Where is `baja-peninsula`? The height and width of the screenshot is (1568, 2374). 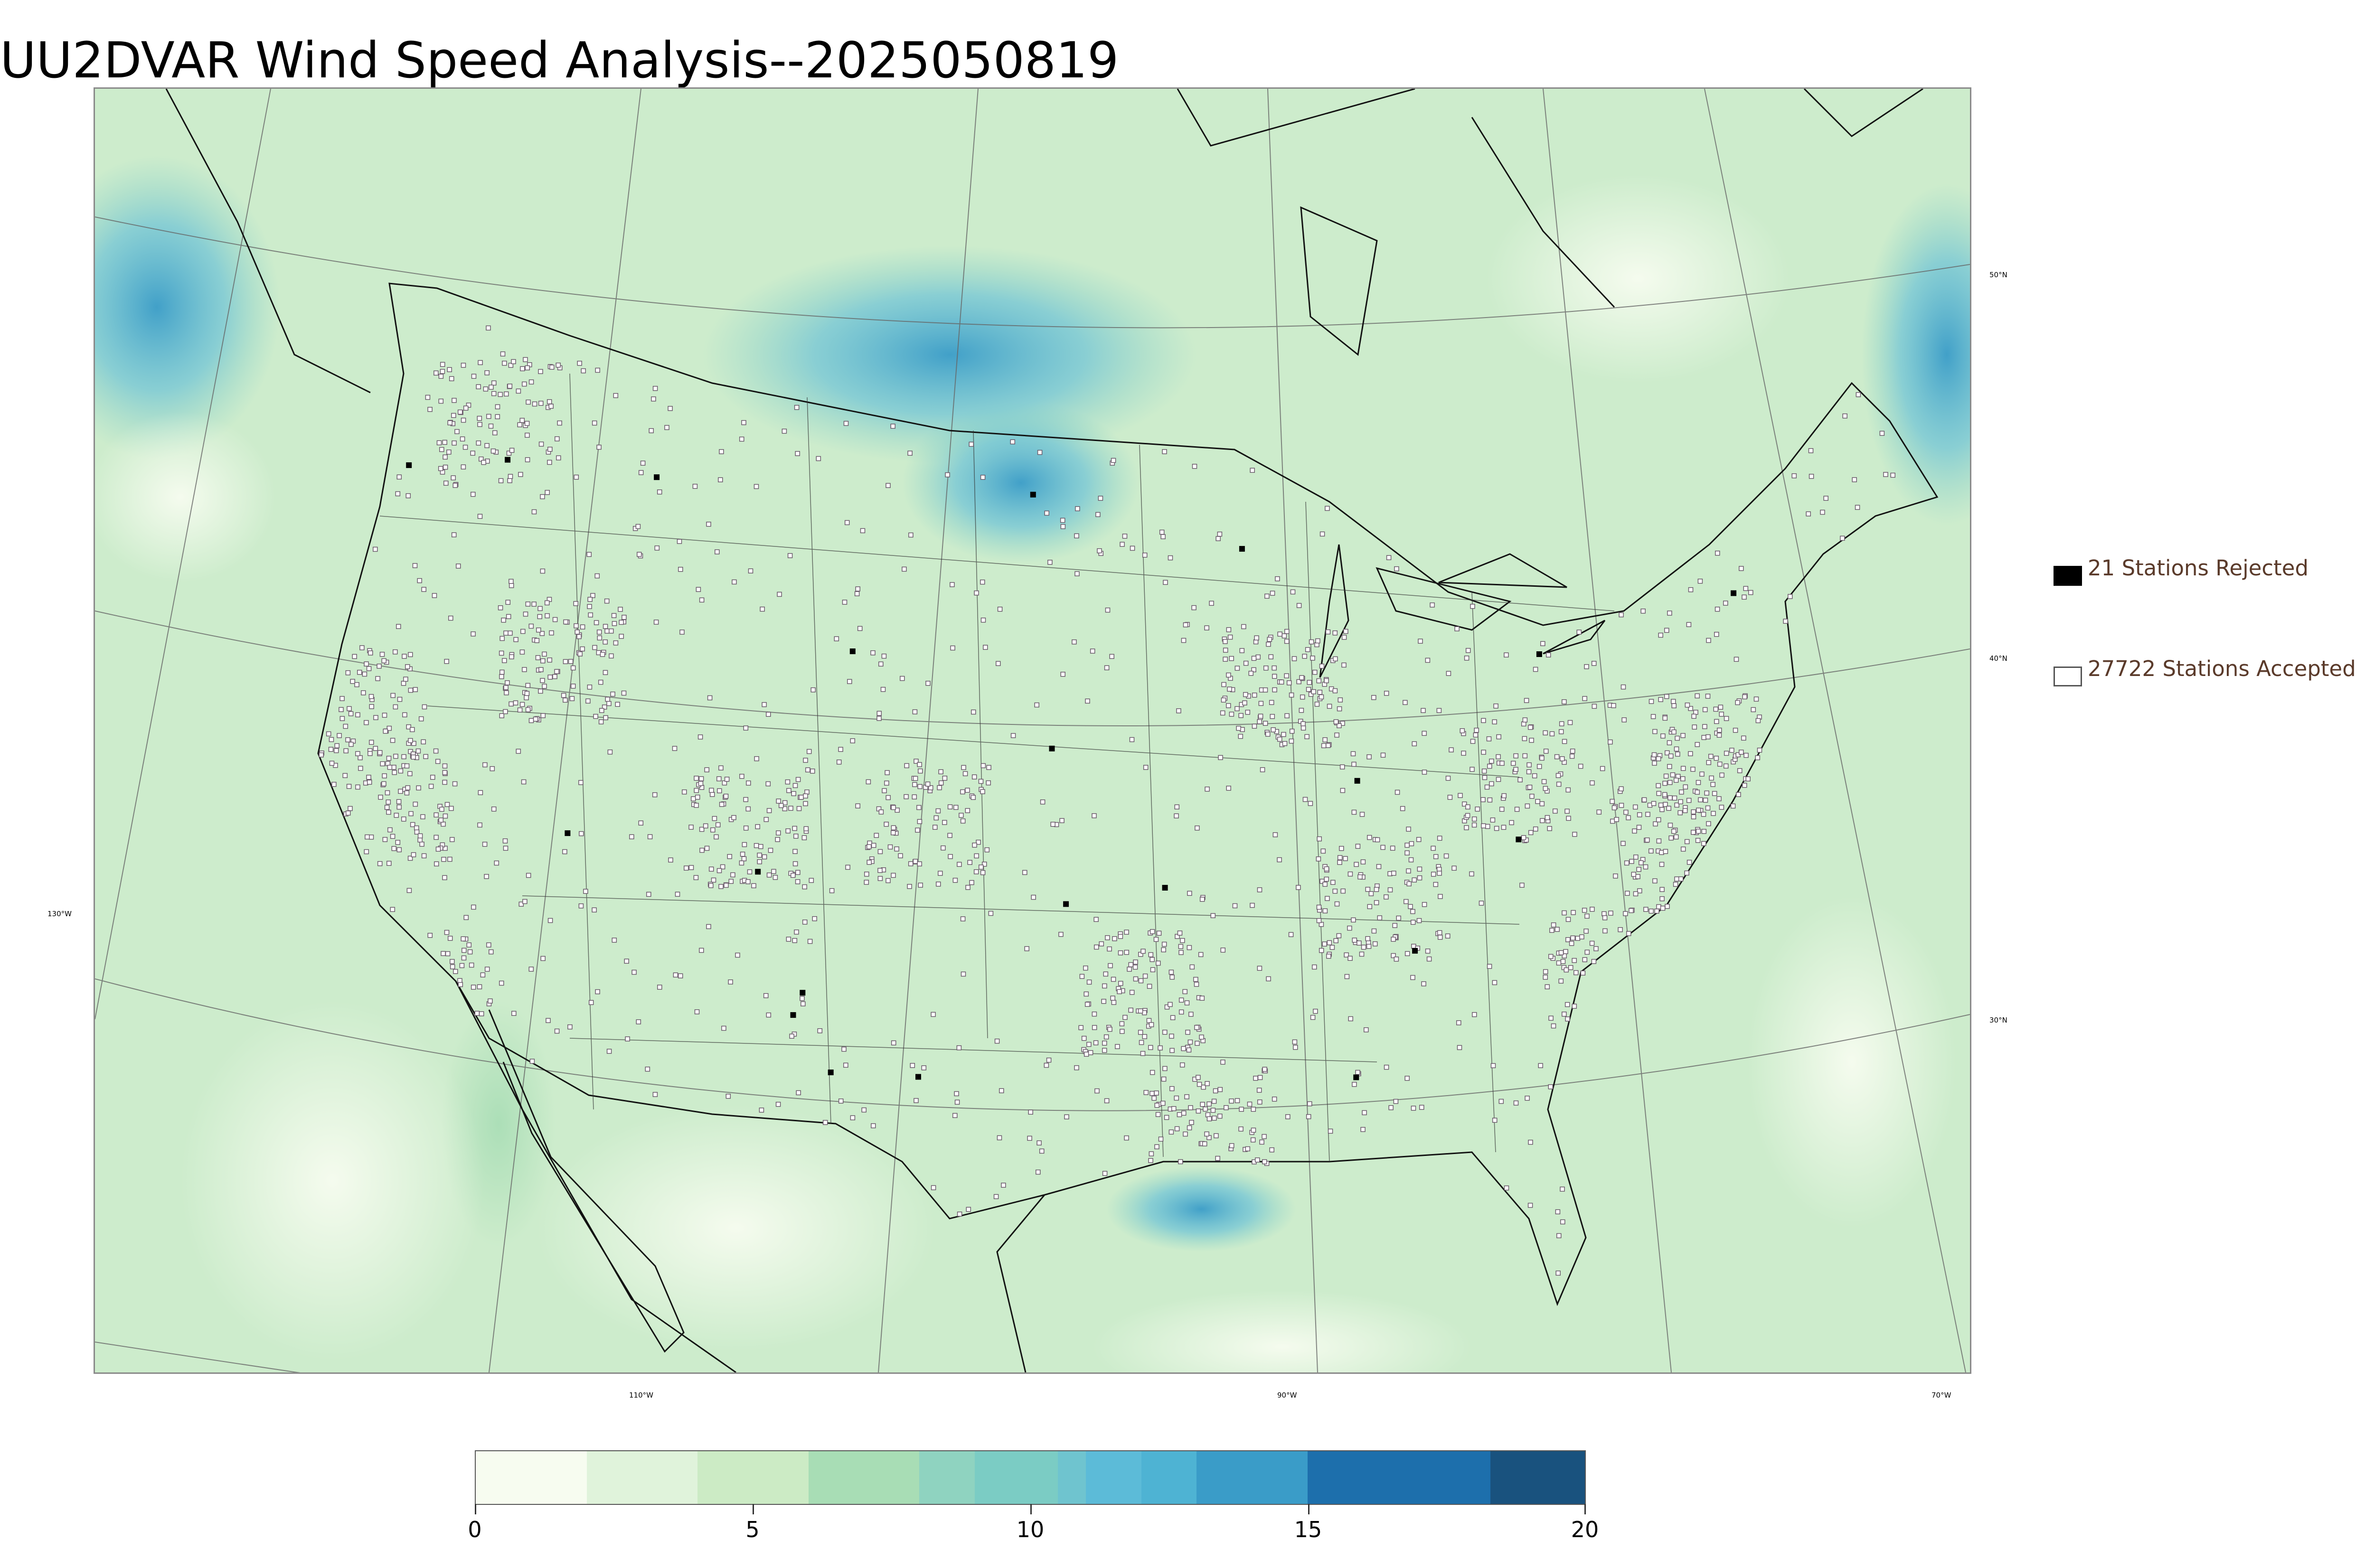 baja-peninsula is located at coordinates (586, 1181).